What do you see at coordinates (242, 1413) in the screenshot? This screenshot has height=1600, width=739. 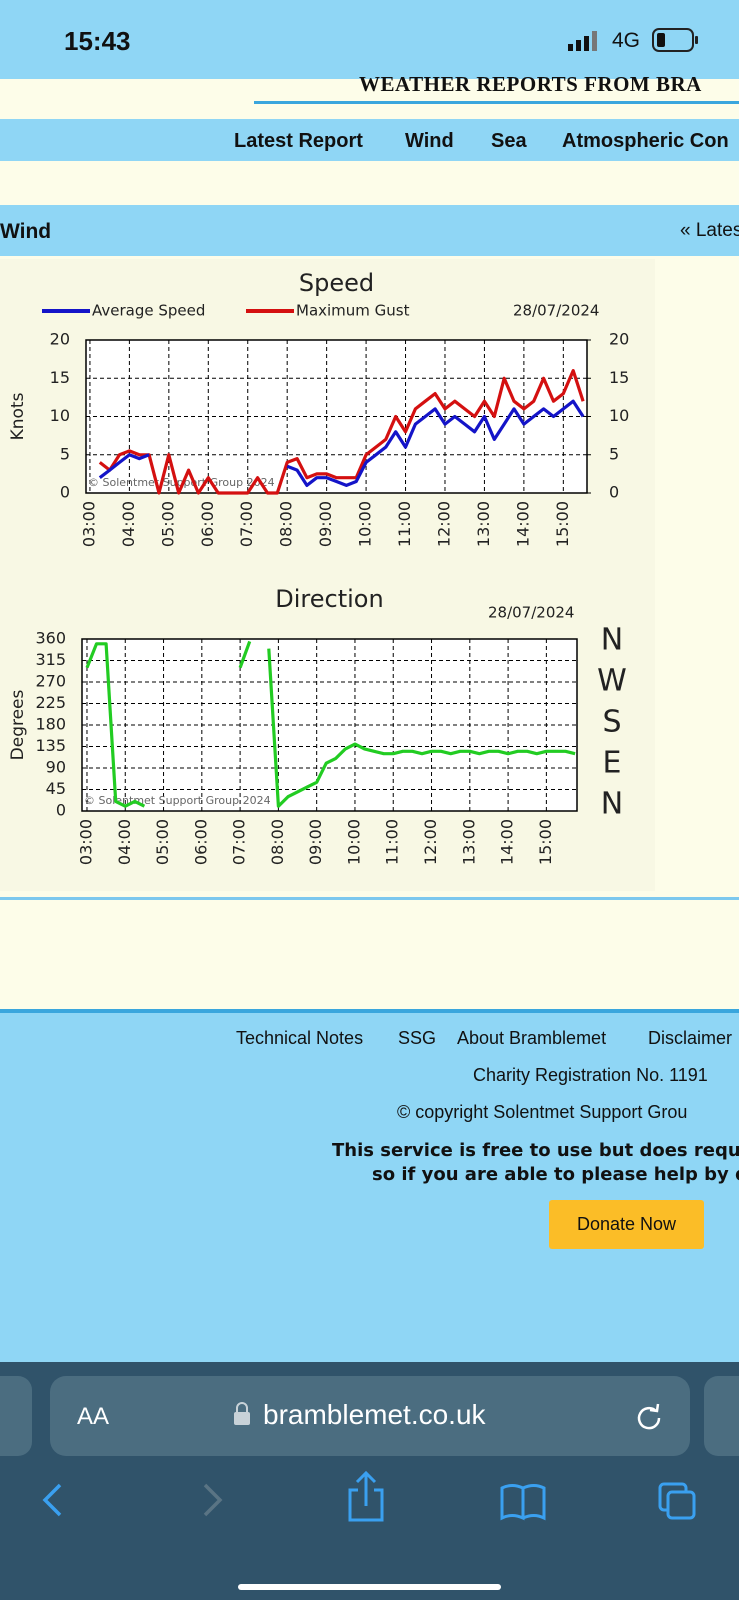 I see `lock-icon` at bounding box center [242, 1413].